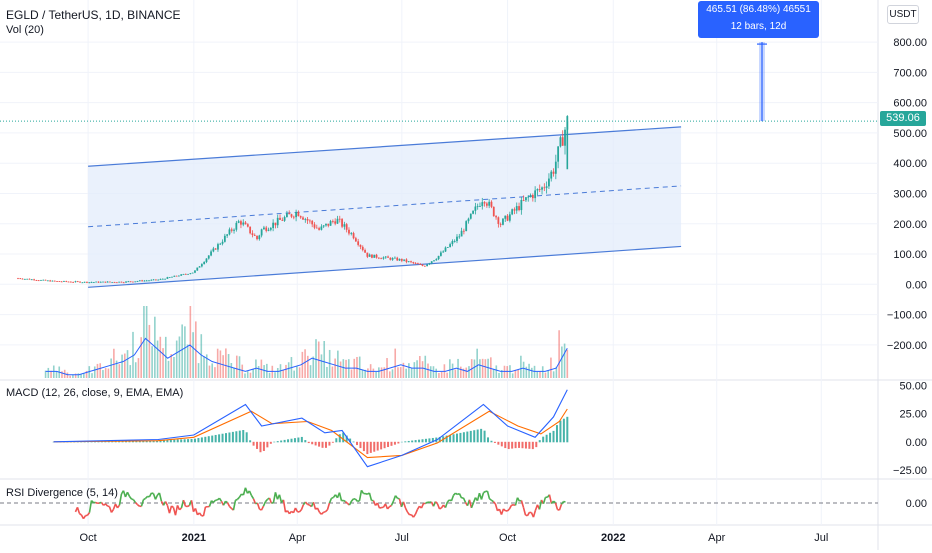 Image resolution: width=932 pixels, height=553 pixels. What do you see at coordinates (94, 393) in the screenshot?
I see `macd-legend: MACD (12, 26, close, 9, EMA, EMA)` at bounding box center [94, 393].